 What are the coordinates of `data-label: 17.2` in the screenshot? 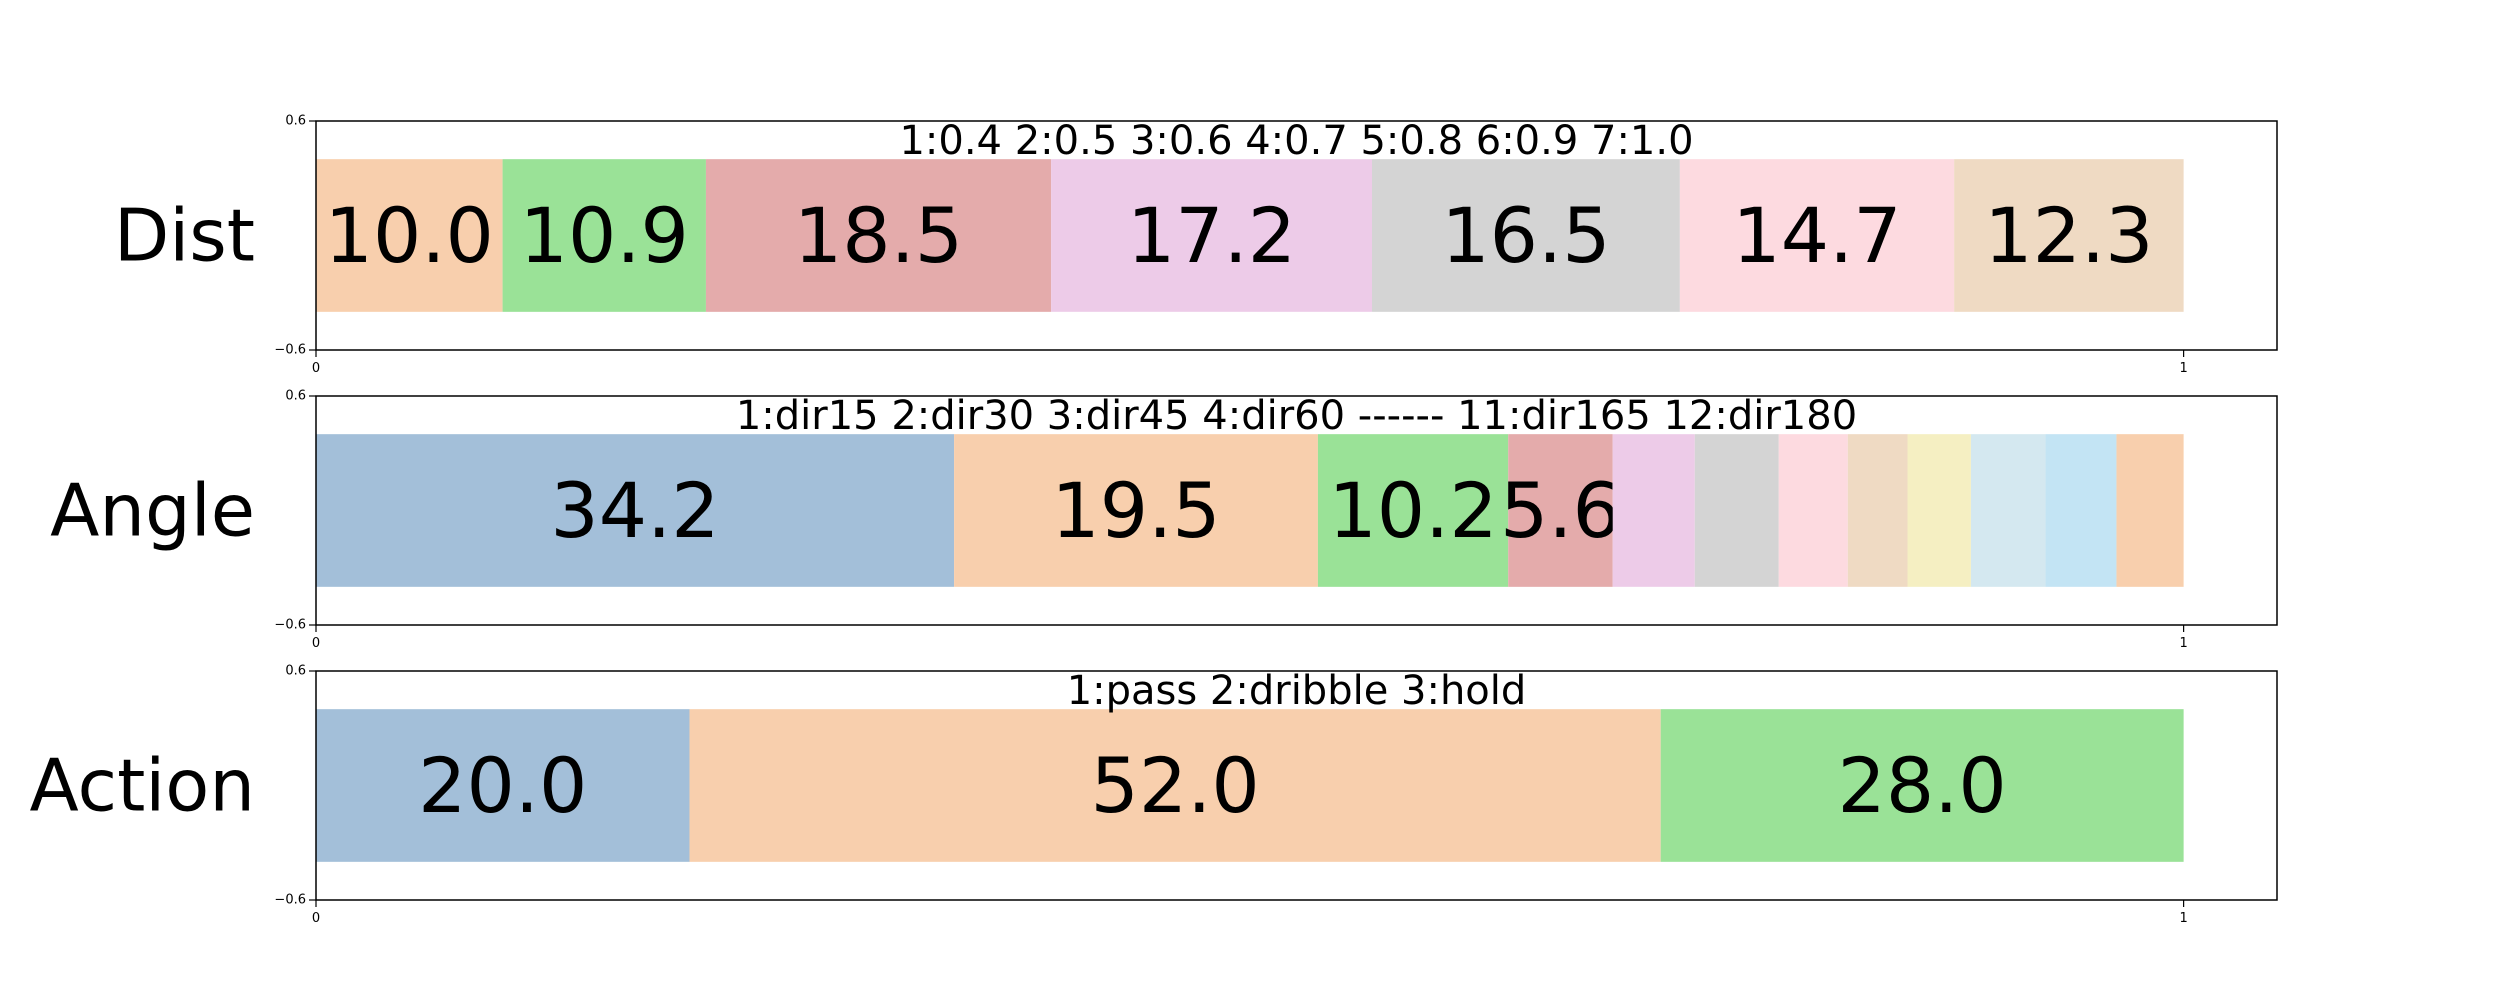 It's located at (1211, 235).